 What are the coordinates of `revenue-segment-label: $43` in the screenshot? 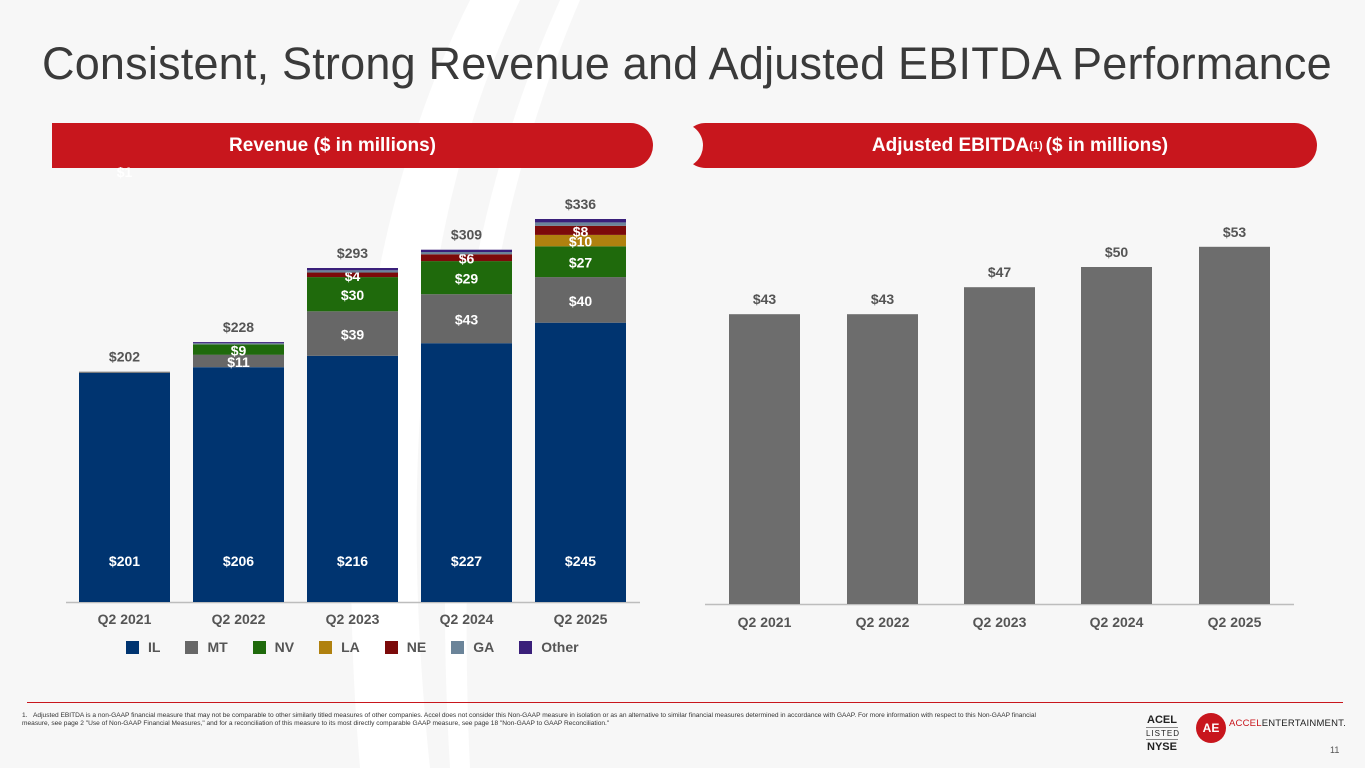 It's located at (467, 320).